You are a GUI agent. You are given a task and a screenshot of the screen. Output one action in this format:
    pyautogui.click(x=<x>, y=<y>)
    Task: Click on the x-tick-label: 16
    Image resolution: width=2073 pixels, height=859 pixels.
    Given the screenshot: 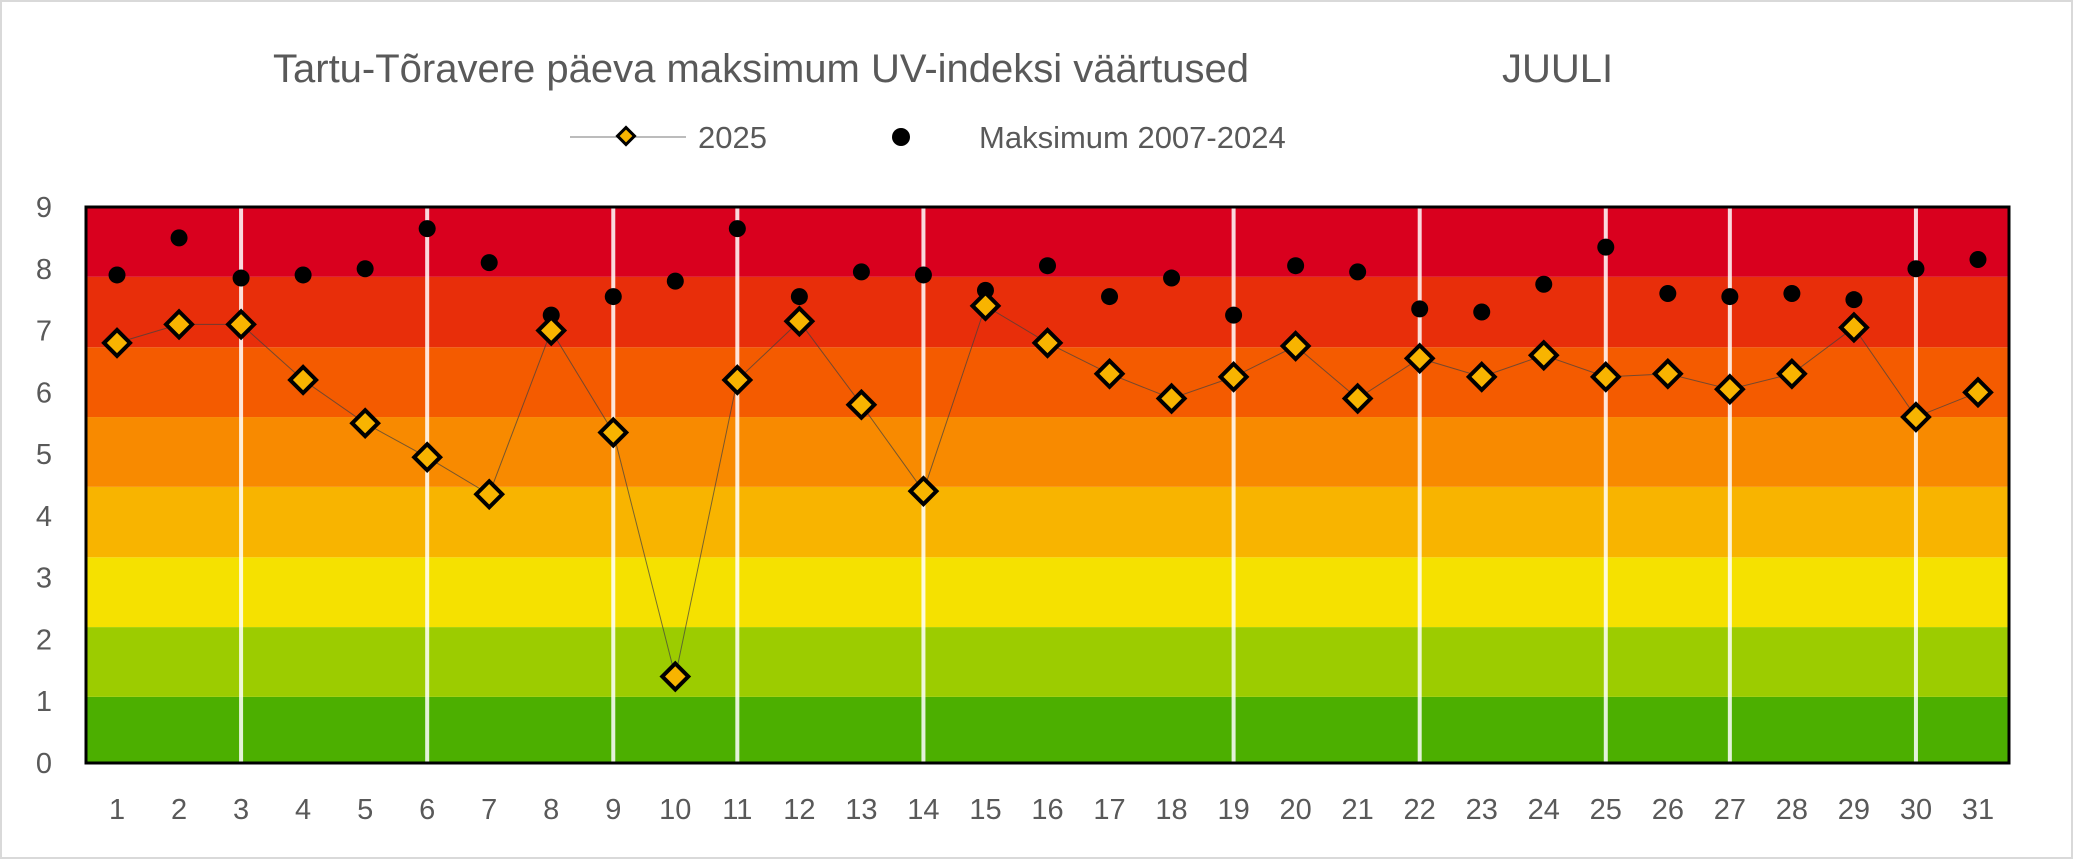 What is the action you would take?
    pyautogui.click(x=1047, y=810)
    